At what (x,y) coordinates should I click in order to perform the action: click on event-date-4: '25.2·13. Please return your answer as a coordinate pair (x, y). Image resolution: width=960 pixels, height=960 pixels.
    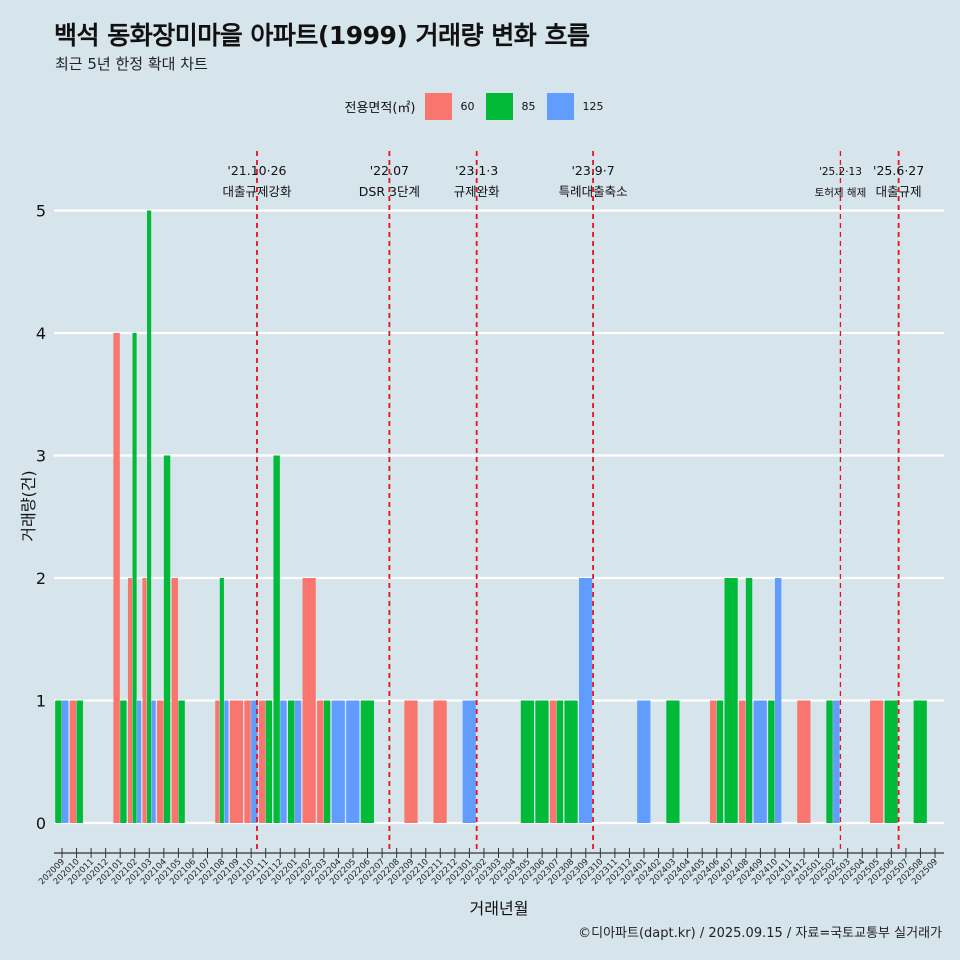
    Looking at the image, I should click on (840, 172).